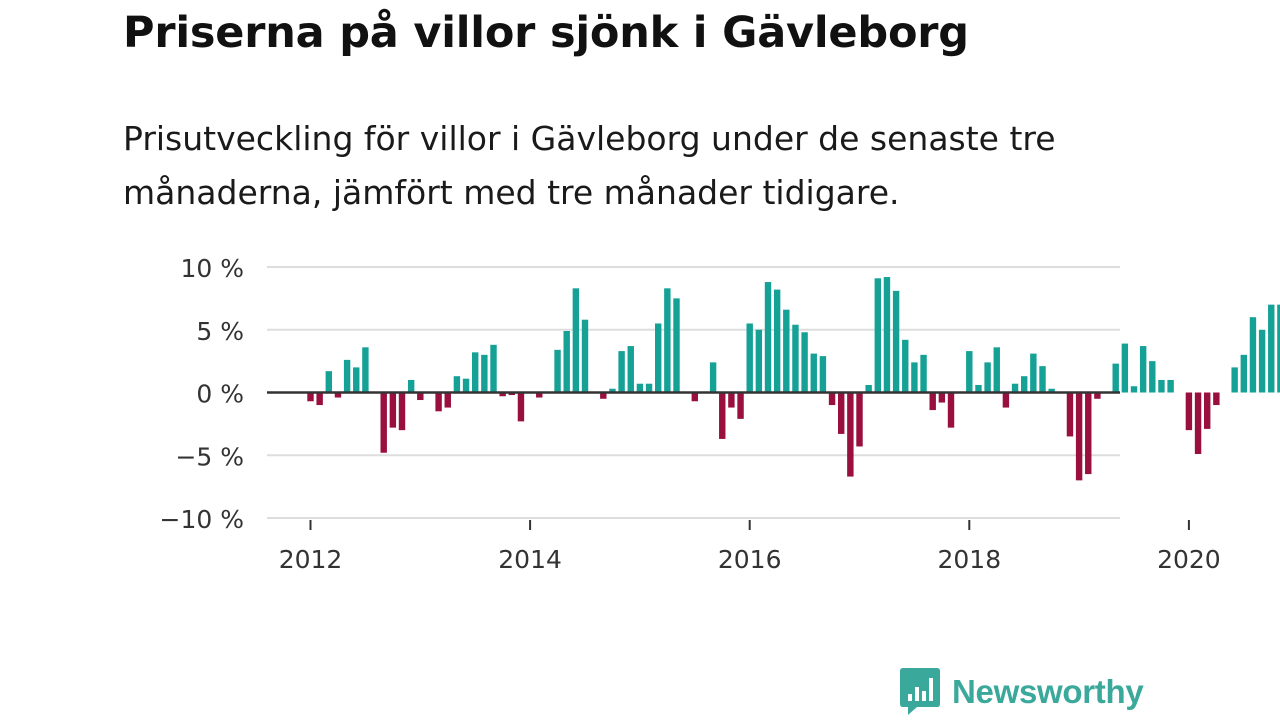 This screenshot has width=1280, height=720. I want to click on x-tick-label: 2020, so click(1189, 559).